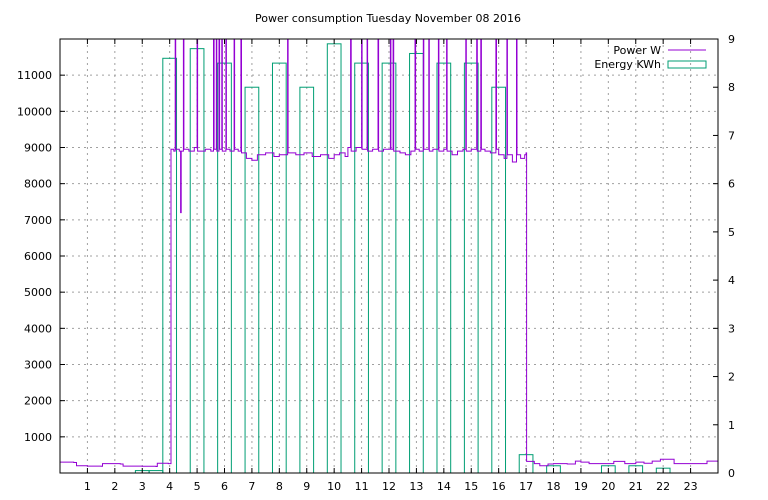  What do you see at coordinates (38, 365) in the screenshot?
I see `y-tick-label: 3000` at bounding box center [38, 365].